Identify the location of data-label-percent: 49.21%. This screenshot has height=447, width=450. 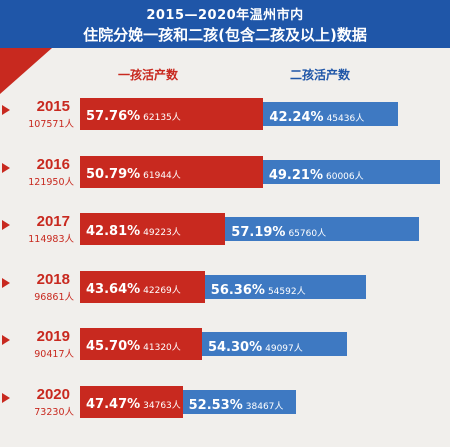
(295, 175).